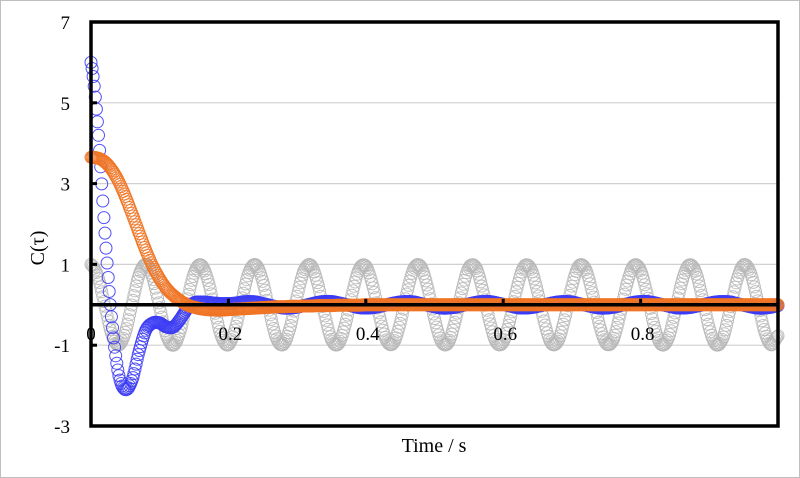 The width and height of the screenshot is (800, 478). What do you see at coordinates (66, 104) in the screenshot?
I see `y-tick-label: 5` at bounding box center [66, 104].